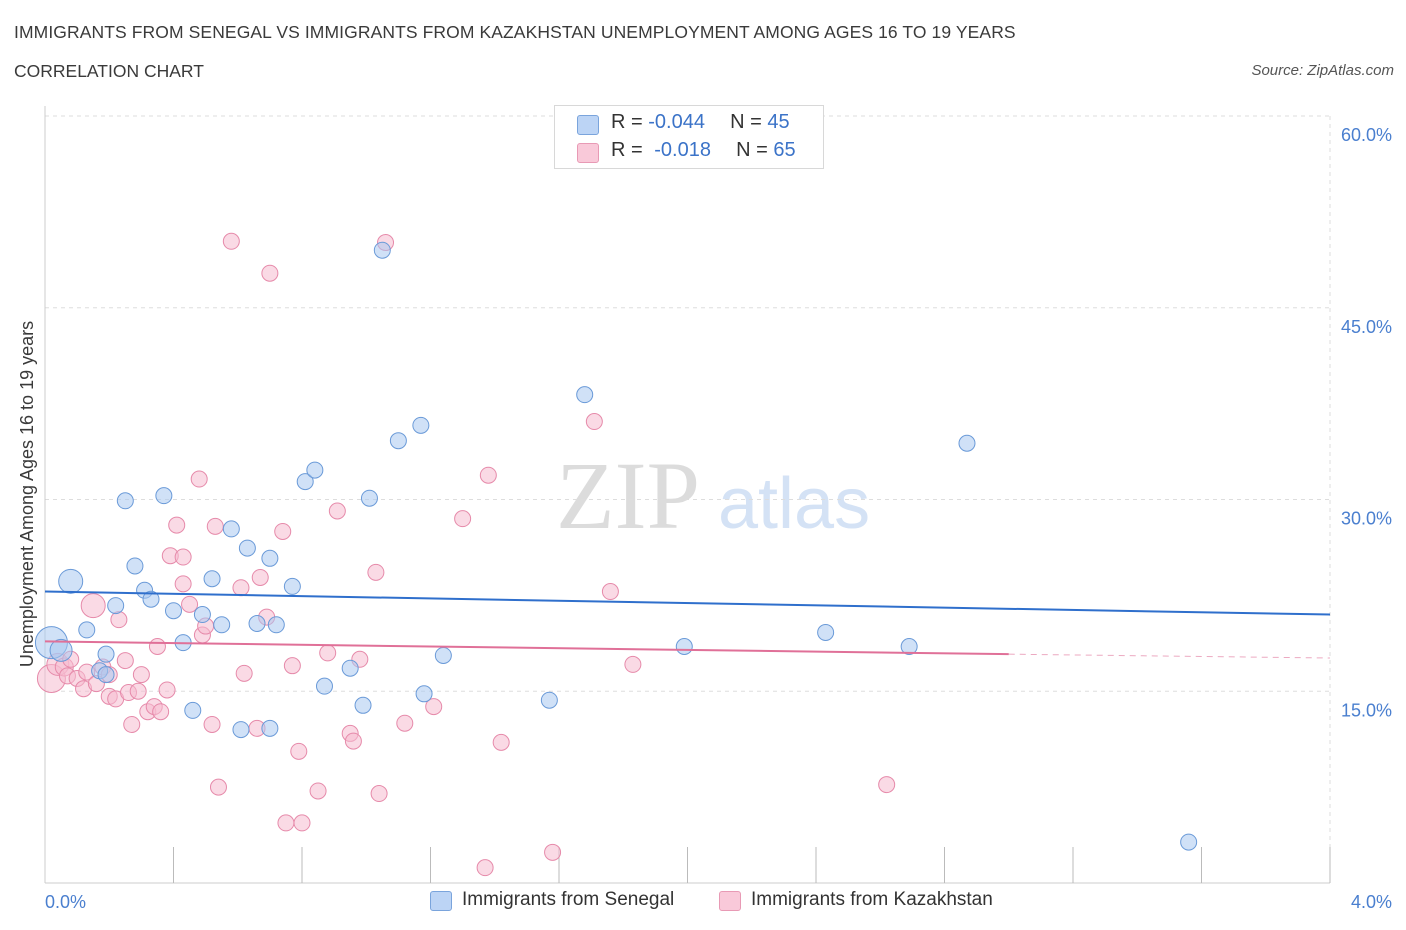  What do you see at coordinates (1366, 327) in the screenshot?
I see `y-tick-label: 45.0%` at bounding box center [1366, 327].